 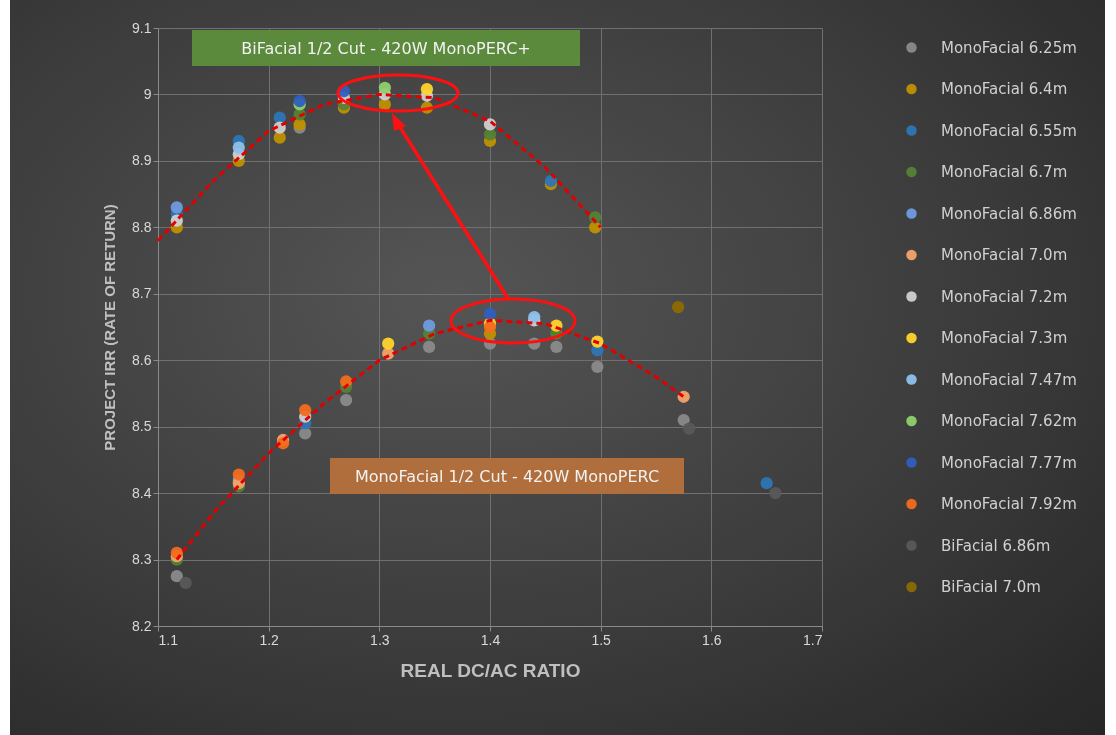 I want to click on legend-label: BiFacial 7.0m, so click(x=991, y=587).